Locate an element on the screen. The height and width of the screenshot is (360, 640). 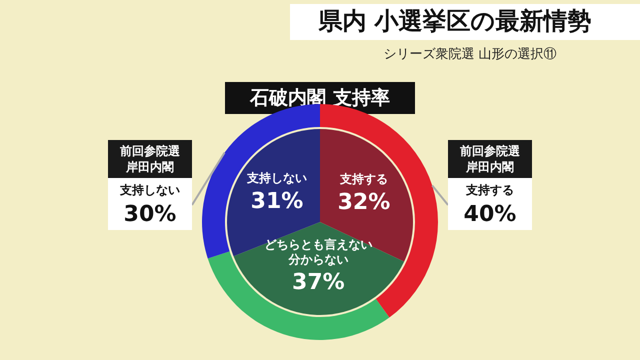
text: 前回参院選岸田内閣 is located at coordinates (490, 159).